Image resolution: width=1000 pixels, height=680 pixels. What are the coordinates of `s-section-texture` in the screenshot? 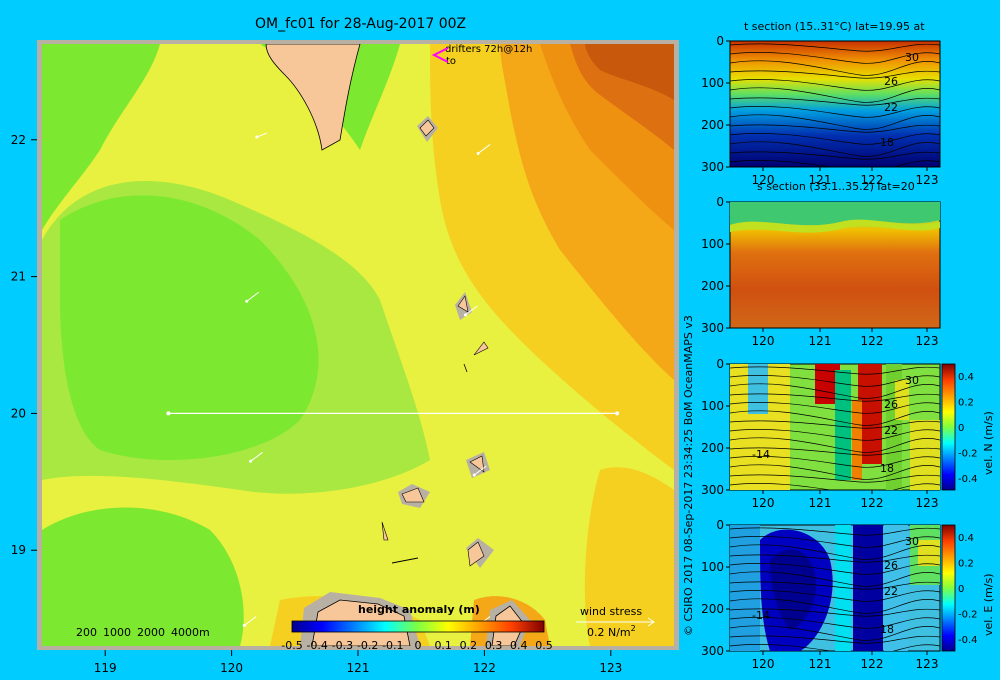 It's located at (835, 217).